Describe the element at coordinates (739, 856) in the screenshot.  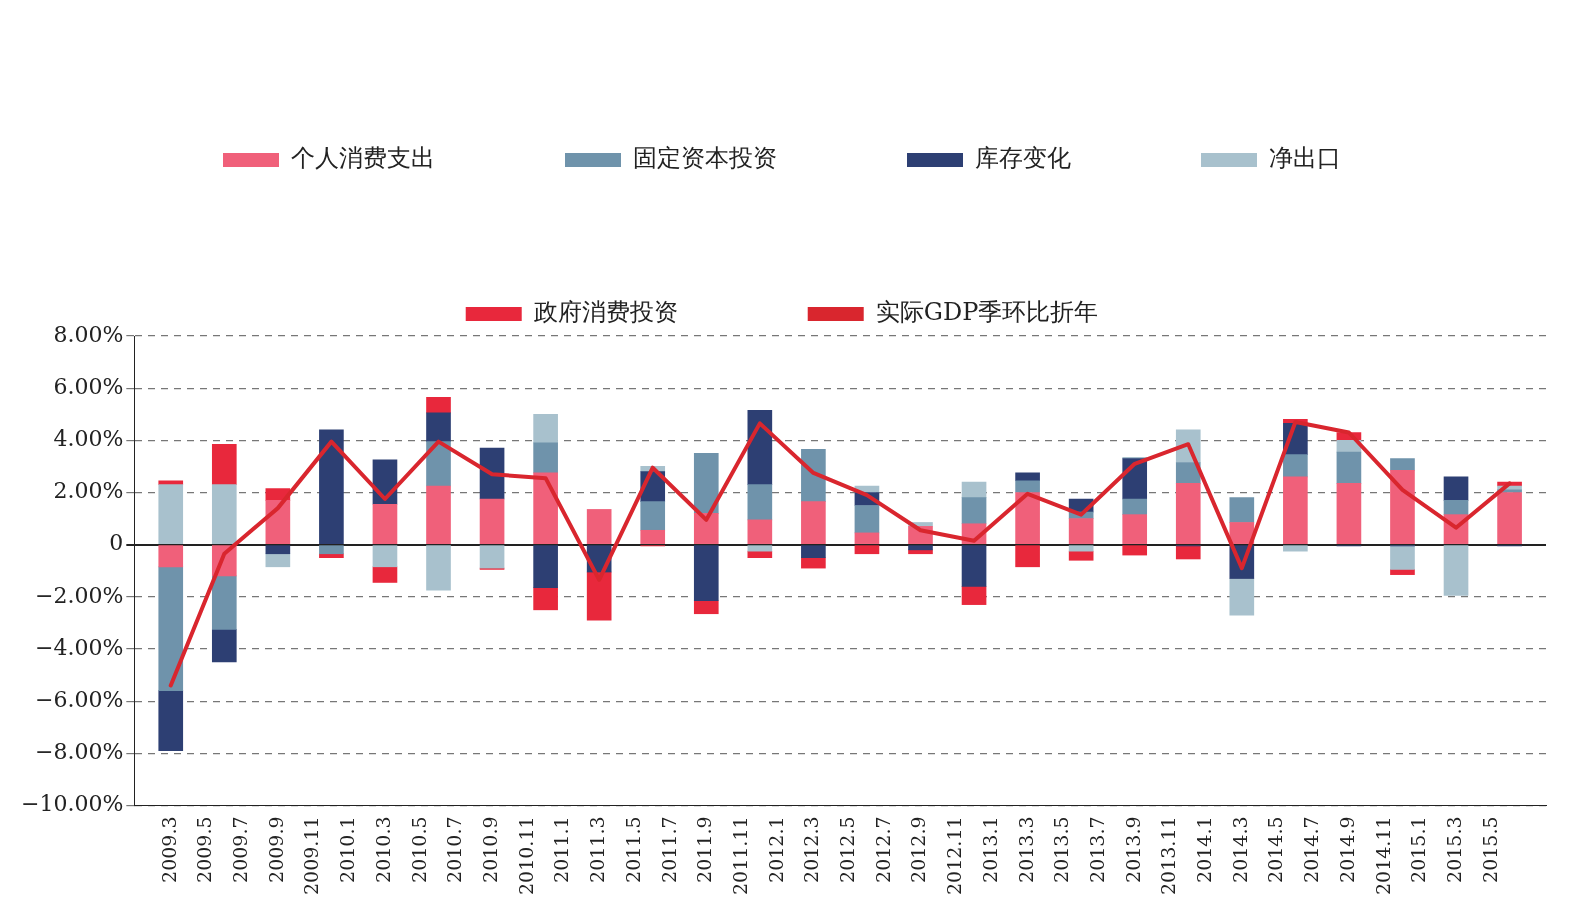
I see `x-tick-label: 2011.11` at that location.